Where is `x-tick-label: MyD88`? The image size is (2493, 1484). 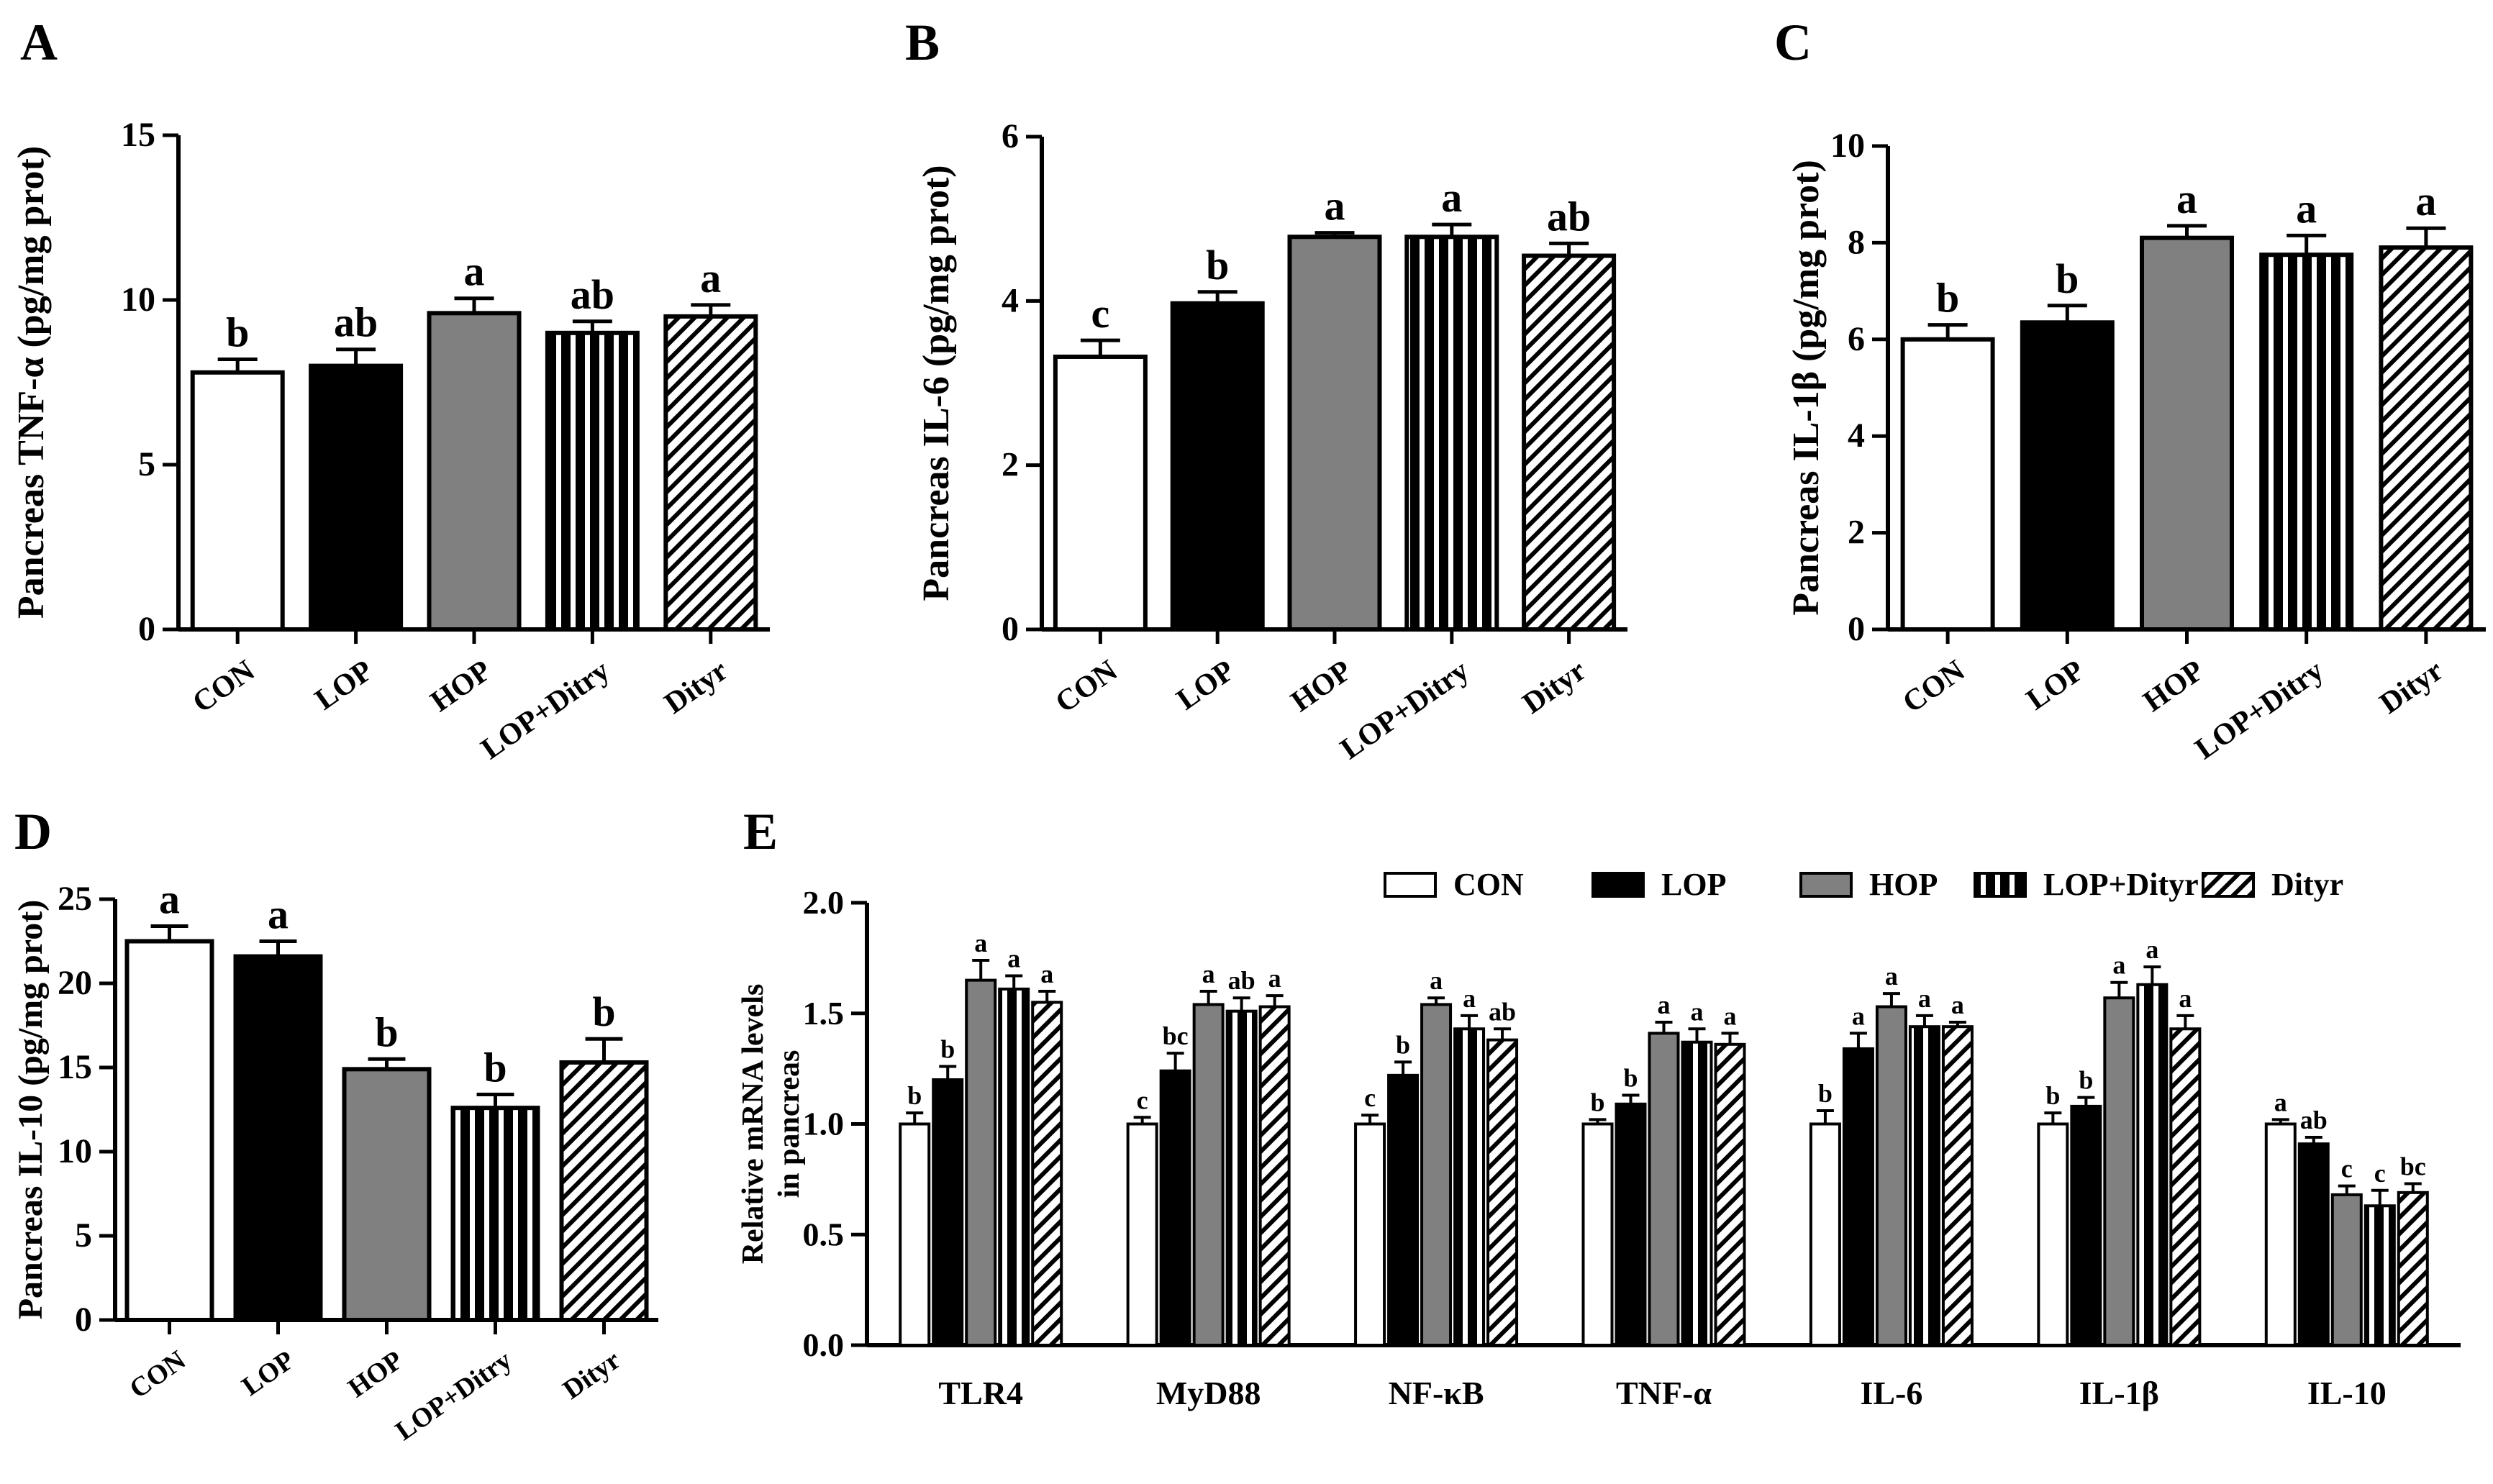
x-tick-label: MyD88 is located at coordinates (1208, 1393).